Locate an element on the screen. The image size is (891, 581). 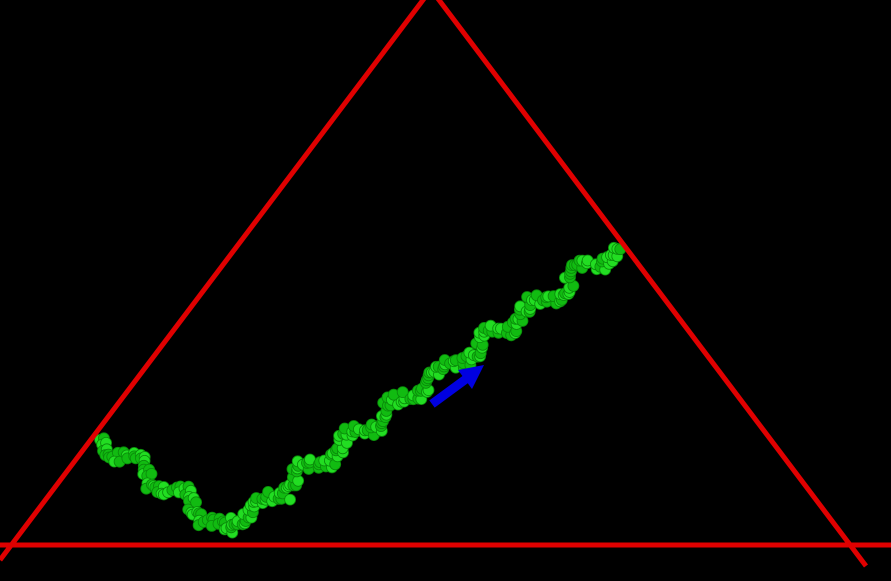
arrow-shaft is located at coordinates (449, 391).